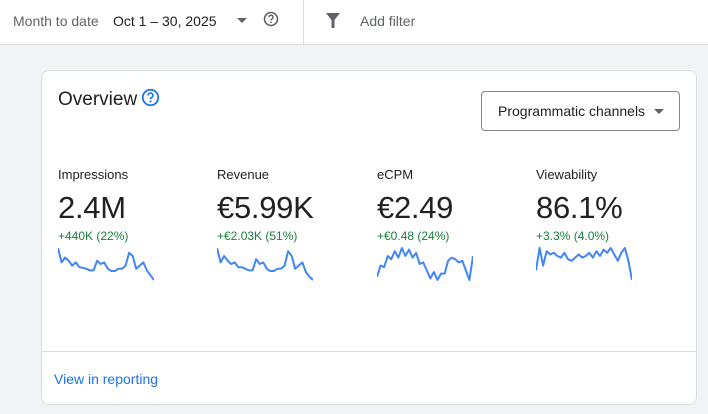 This screenshot has width=708, height=414. What do you see at coordinates (93, 174) in the screenshot?
I see `metric-label: Impressions` at bounding box center [93, 174].